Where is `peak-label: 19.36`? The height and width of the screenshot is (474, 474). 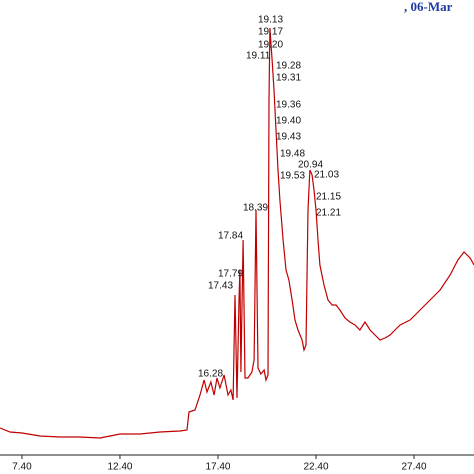
peak-label: 19.36 is located at coordinates (288, 105).